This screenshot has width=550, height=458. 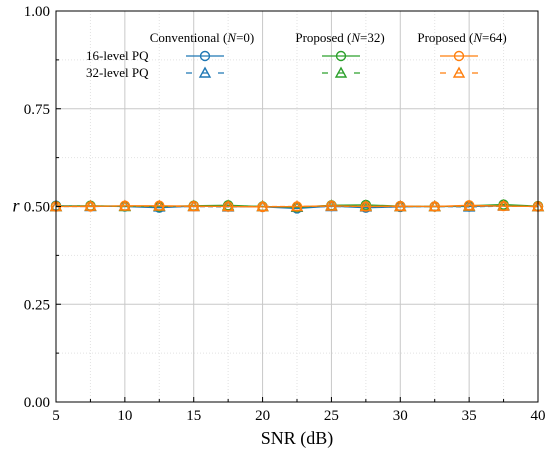 What do you see at coordinates (37, 305) in the screenshot?
I see `y-tick-label: 0.25` at bounding box center [37, 305].